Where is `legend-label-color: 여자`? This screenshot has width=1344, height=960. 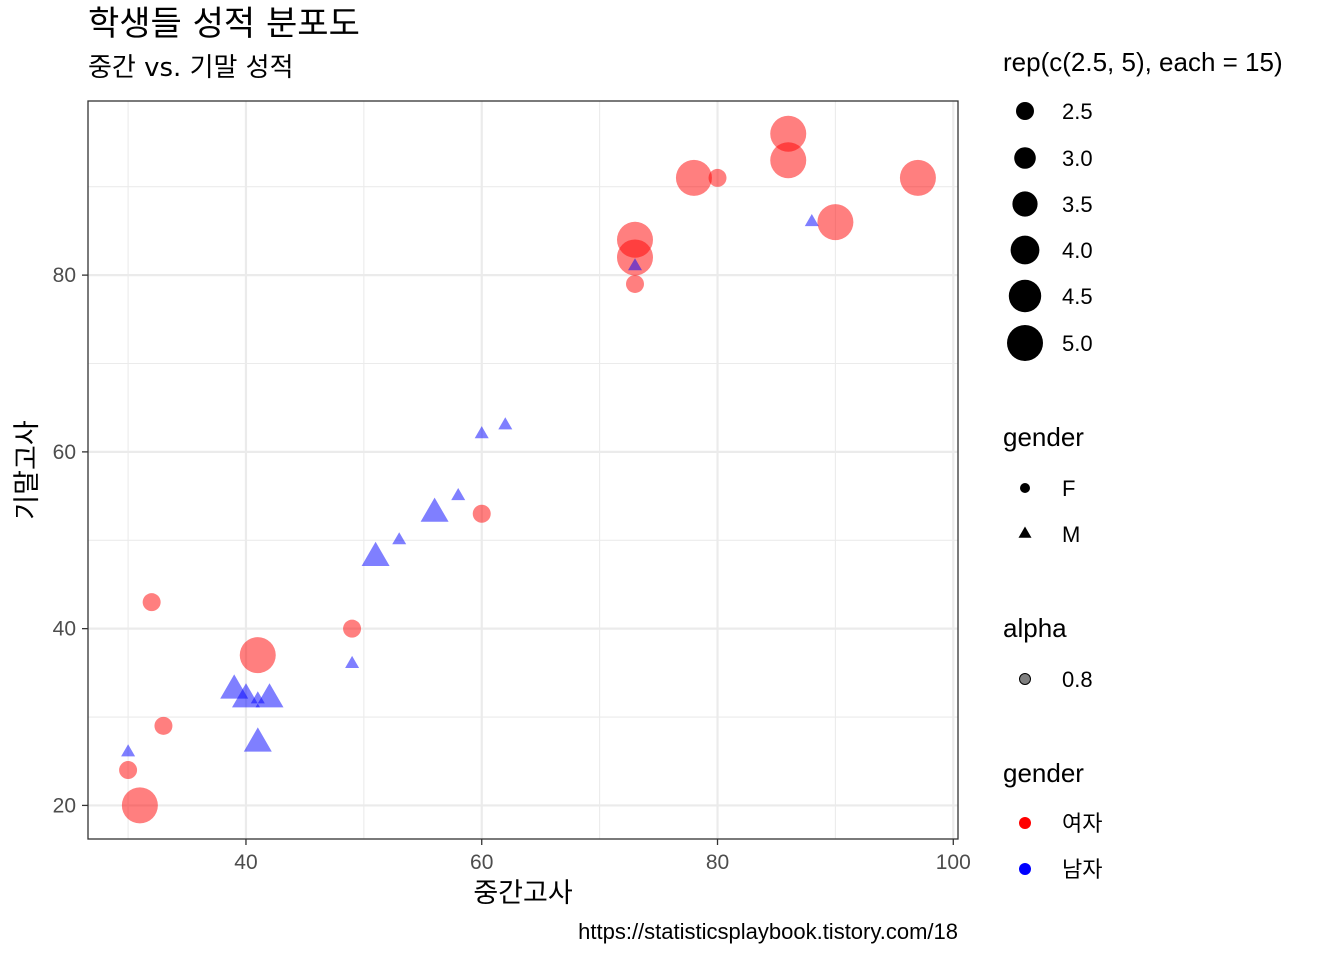 legend-label-color: 여자 is located at coordinates (1082, 824).